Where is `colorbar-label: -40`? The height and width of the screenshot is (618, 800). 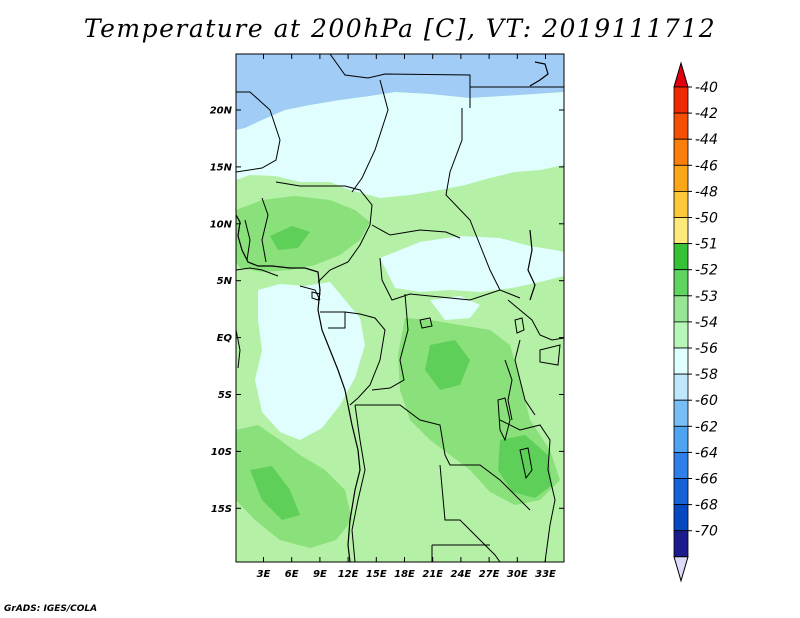 colorbar-label: -40 is located at coordinates (706, 88).